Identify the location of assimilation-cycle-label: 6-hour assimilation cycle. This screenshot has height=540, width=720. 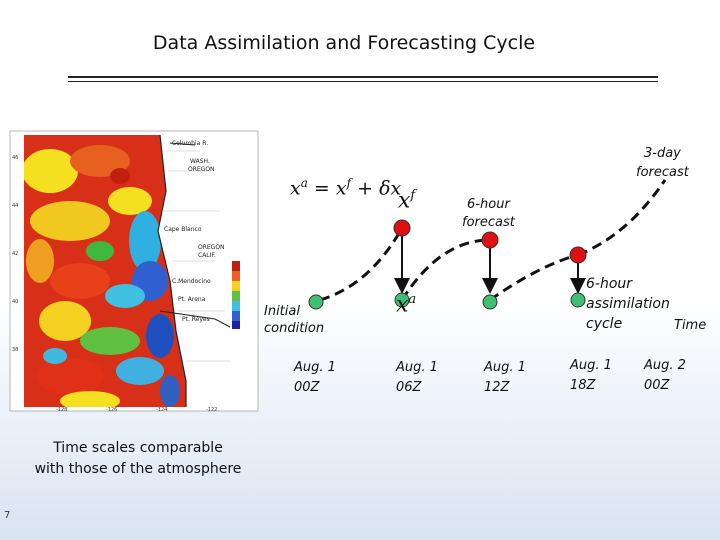
(628, 304).